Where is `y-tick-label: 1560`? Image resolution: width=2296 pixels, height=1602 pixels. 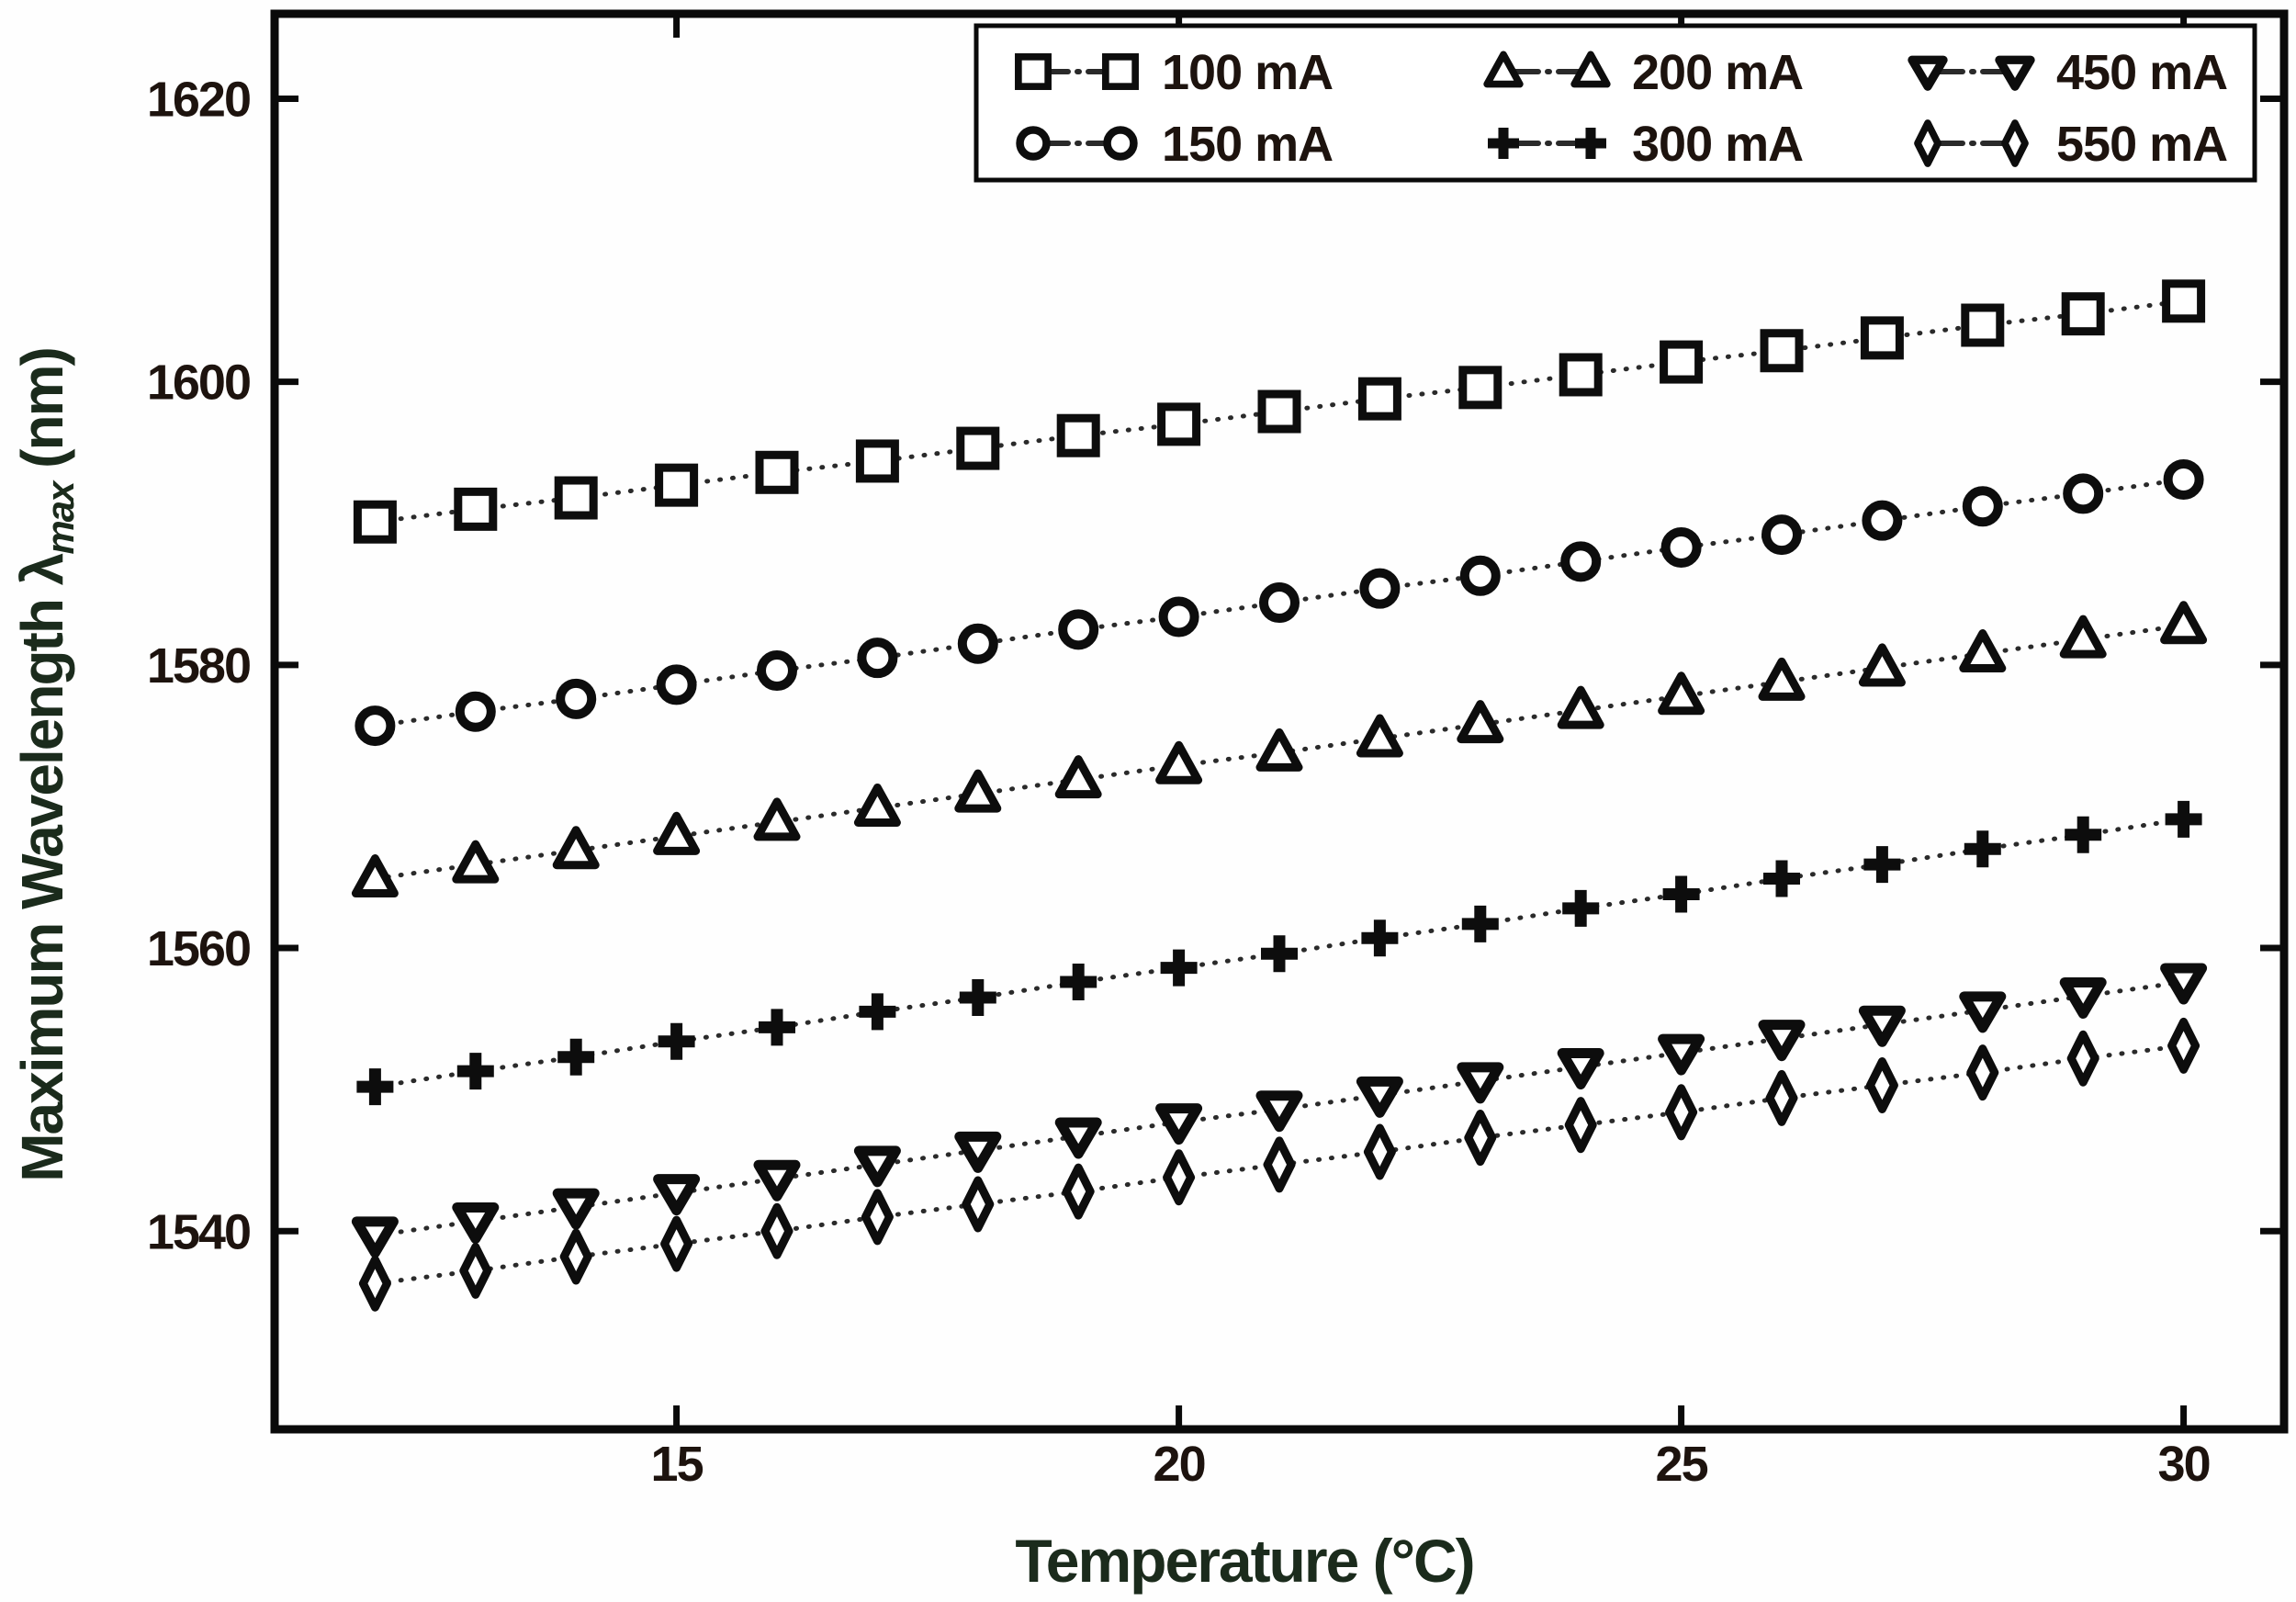
y-tick-label: 1560 is located at coordinates (198, 948).